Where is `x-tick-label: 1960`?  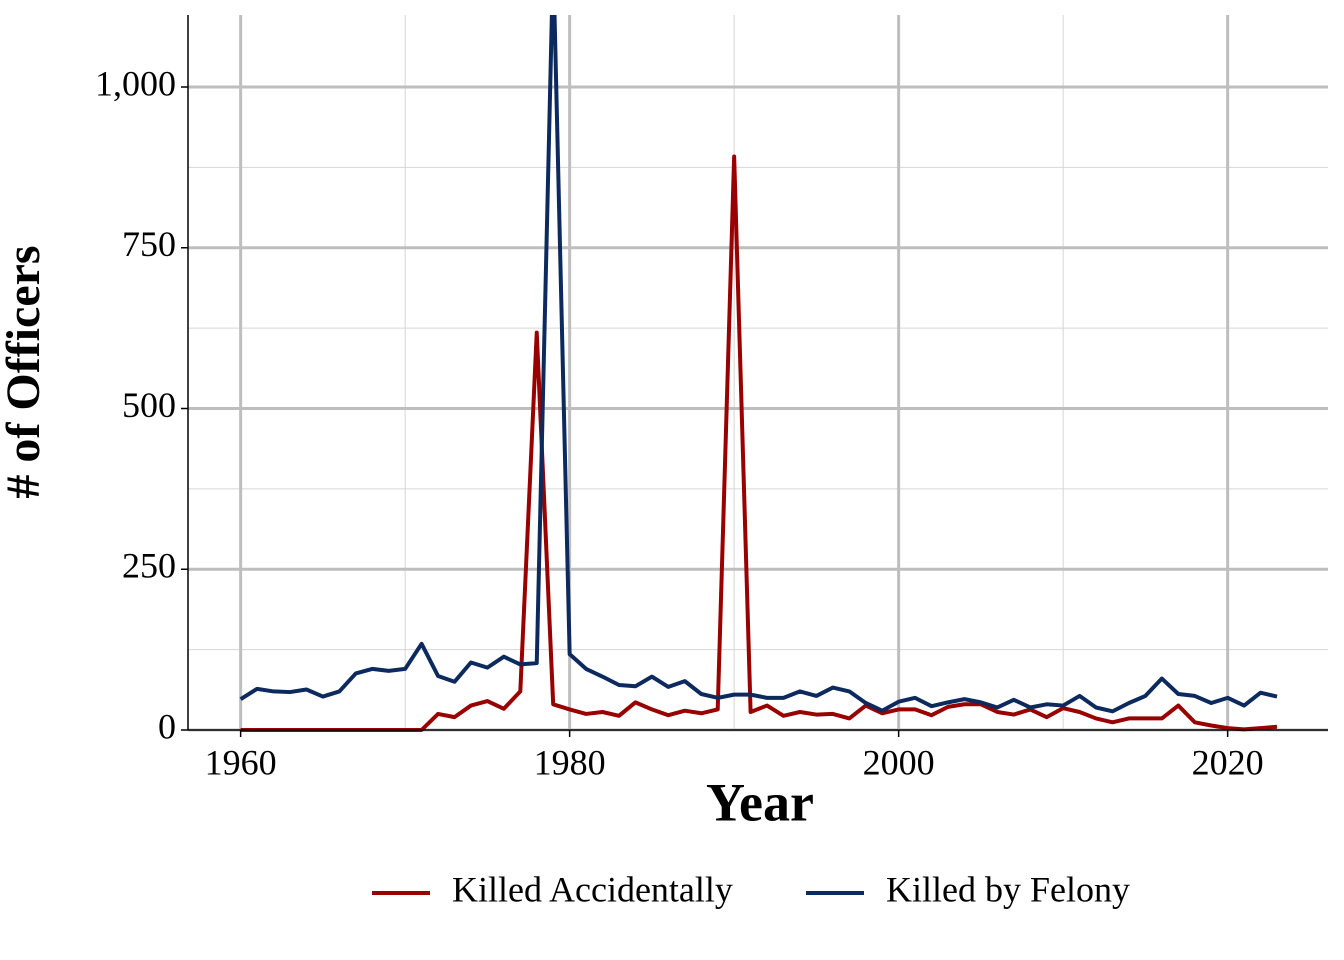
x-tick-label: 1960 is located at coordinates (241, 762).